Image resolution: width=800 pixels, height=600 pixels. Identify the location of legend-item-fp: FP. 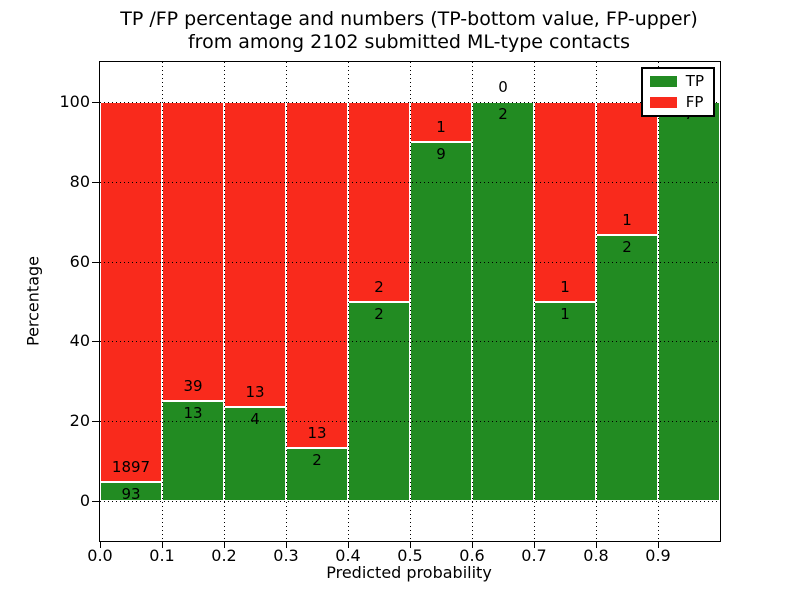
(676, 102).